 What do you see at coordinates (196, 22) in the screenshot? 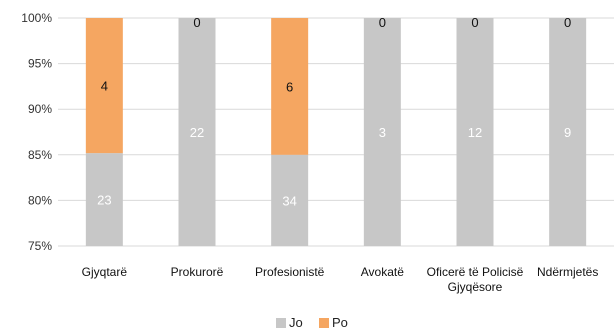
I see `data-label-po-1: 0` at bounding box center [196, 22].